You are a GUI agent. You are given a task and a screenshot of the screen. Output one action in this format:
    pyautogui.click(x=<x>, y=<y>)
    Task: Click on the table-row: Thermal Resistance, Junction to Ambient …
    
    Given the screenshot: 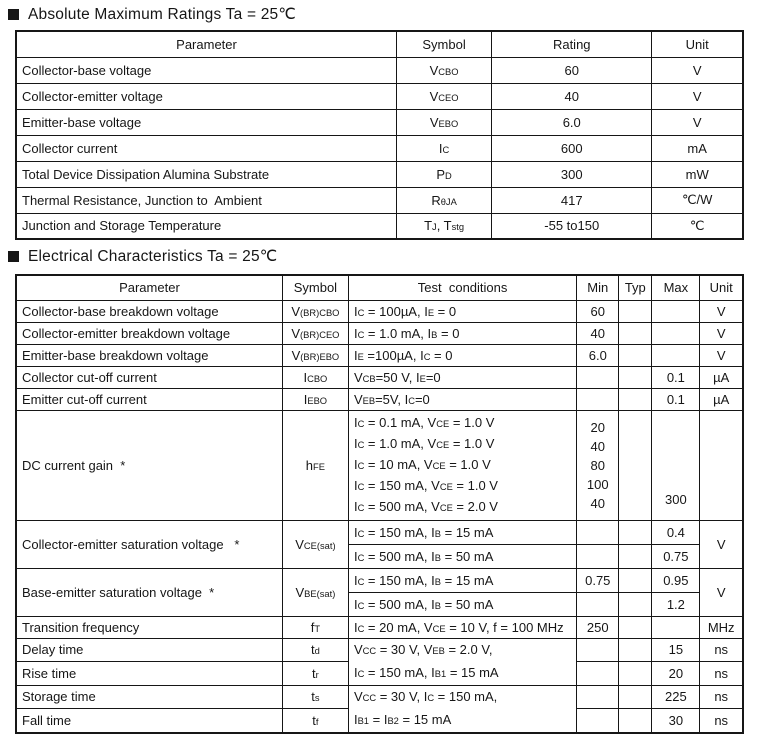 What is the action you would take?
    pyautogui.click(x=379, y=200)
    